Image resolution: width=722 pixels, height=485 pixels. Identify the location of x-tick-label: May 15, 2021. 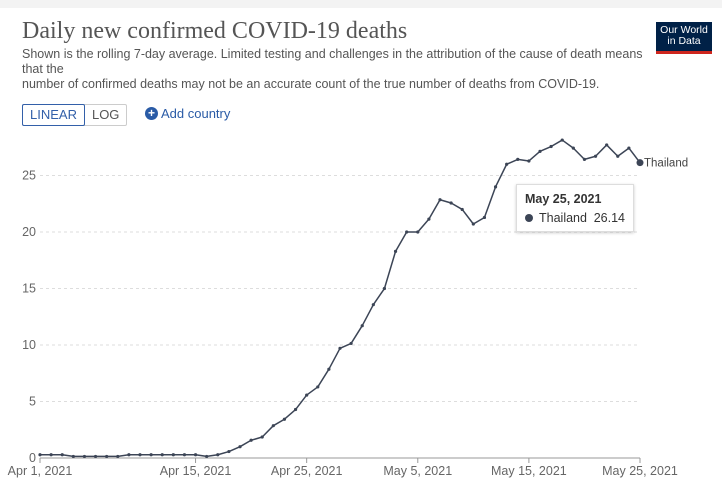
(529, 471).